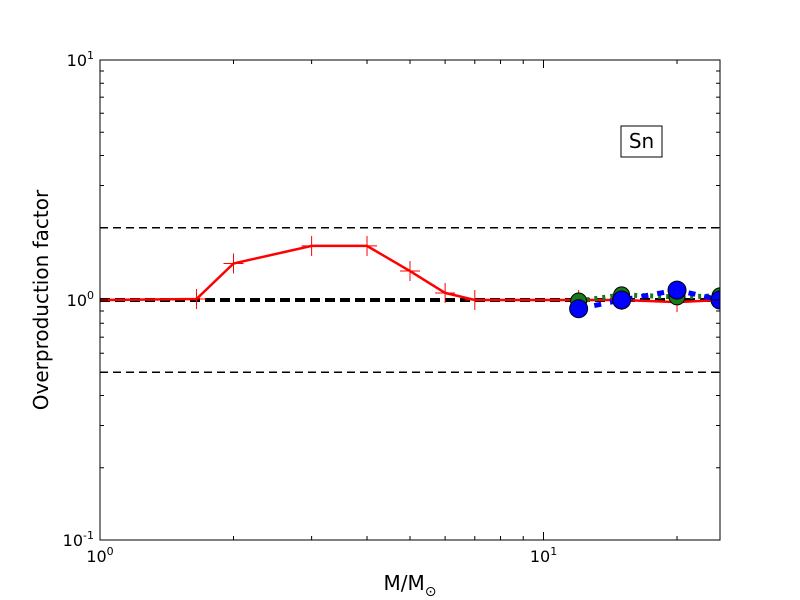  What do you see at coordinates (80, 59) in the screenshot?
I see `y-tick-label: 10¹` at bounding box center [80, 59].